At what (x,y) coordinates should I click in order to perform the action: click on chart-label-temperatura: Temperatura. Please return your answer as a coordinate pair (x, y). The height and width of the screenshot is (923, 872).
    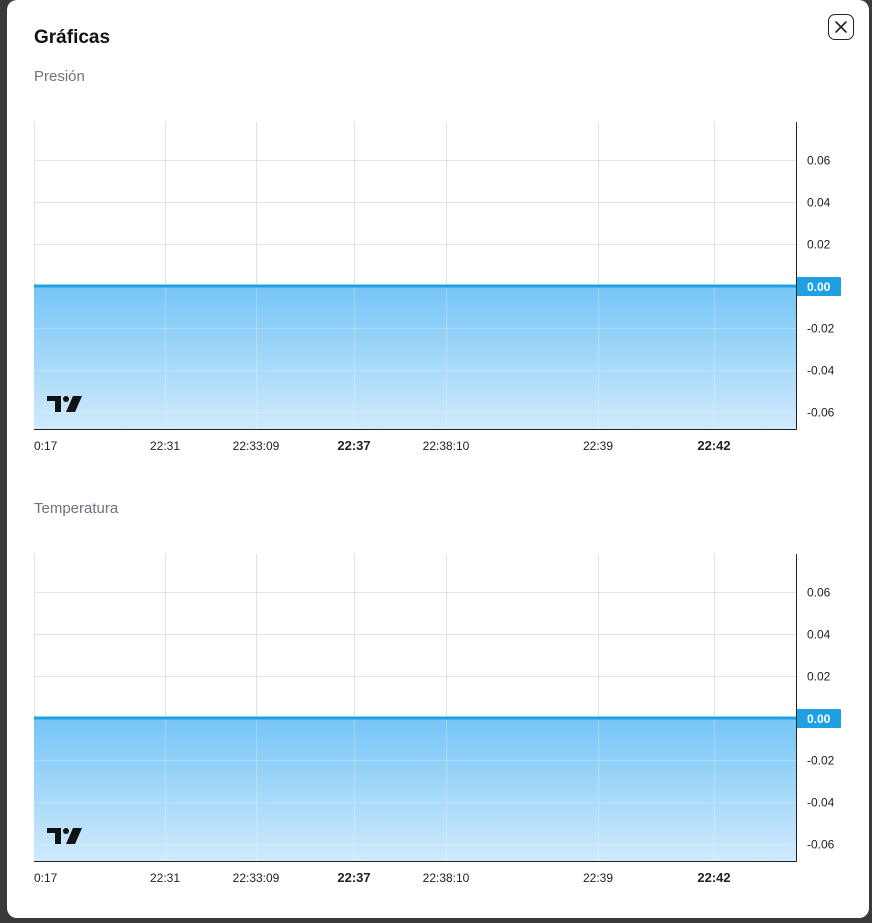
    Looking at the image, I should click on (76, 508).